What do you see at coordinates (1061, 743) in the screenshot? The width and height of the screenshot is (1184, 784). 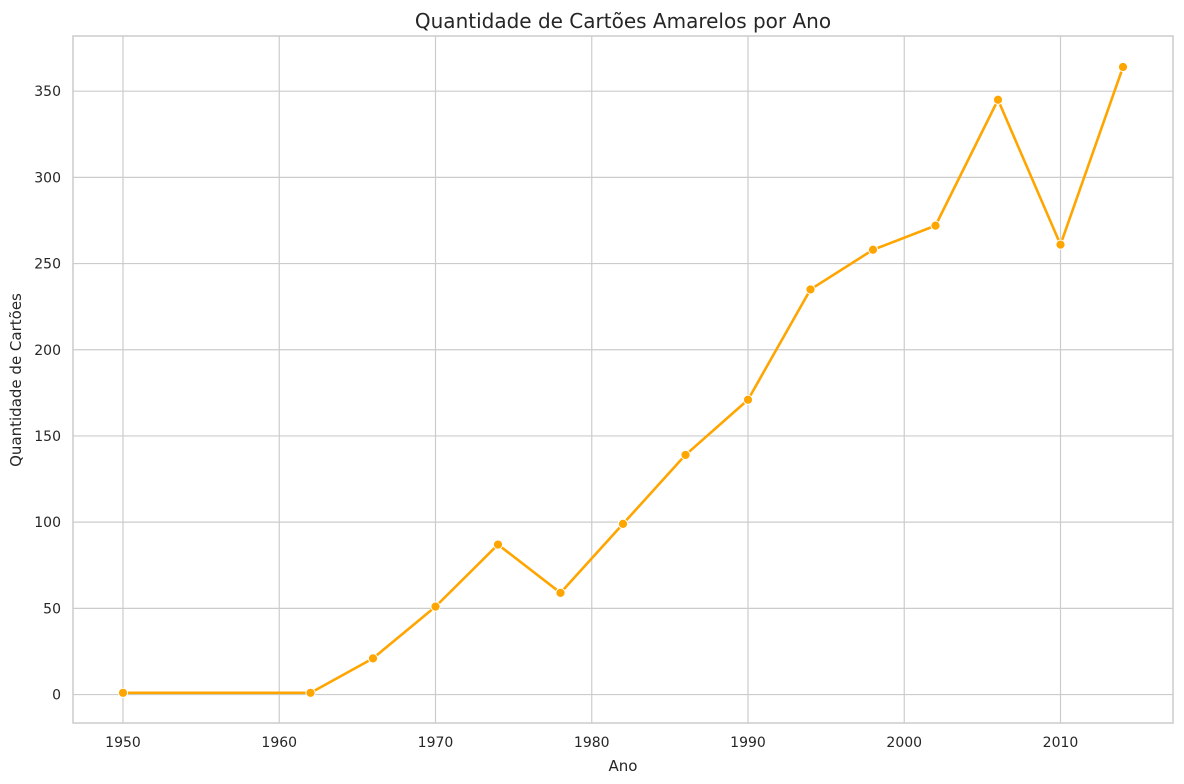 I see `x-tick-label: 2010` at bounding box center [1061, 743].